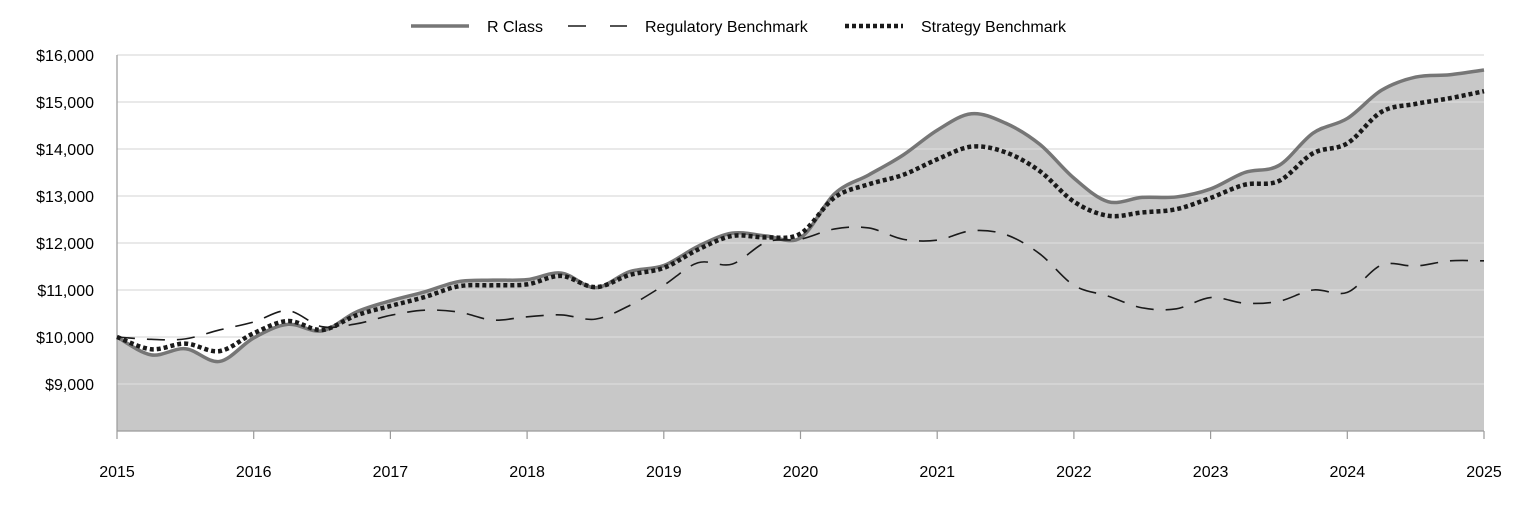 The image size is (1524, 516). Describe the element at coordinates (727, 27) in the screenshot. I see `legend-label-regulatory-benchmark: Regulatory Benchmark` at that location.